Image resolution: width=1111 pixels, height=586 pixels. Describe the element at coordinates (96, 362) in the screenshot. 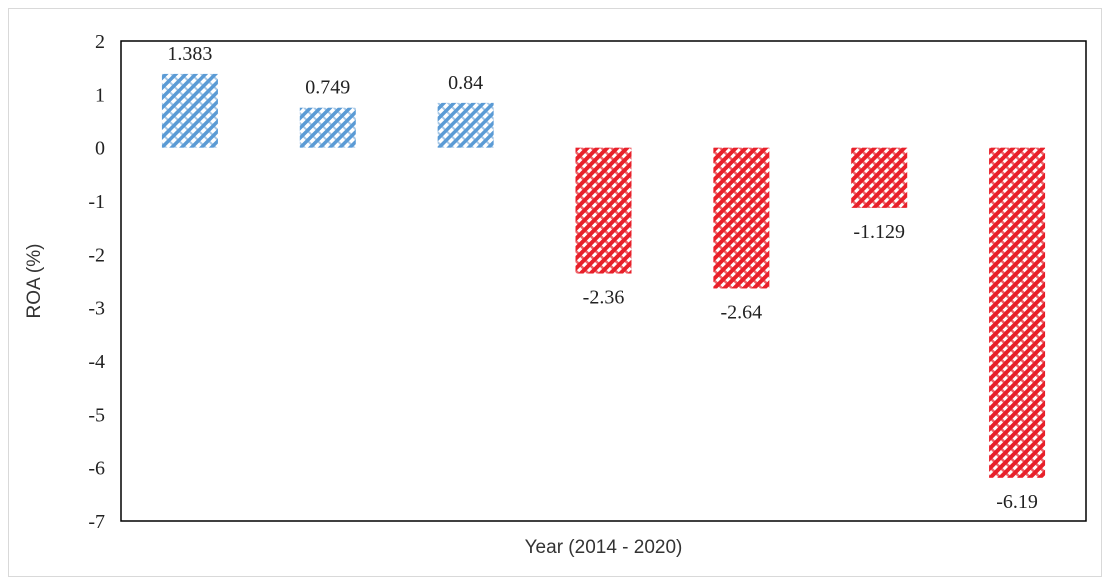

I see `y-tick-label: -4` at that location.